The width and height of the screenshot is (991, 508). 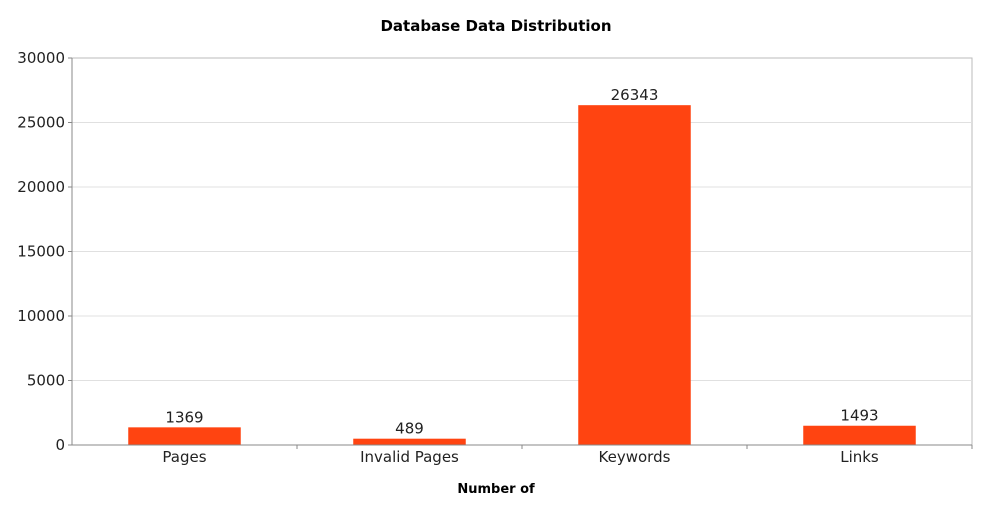 What do you see at coordinates (184, 417) in the screenshot?
I see `bar-value-label: 1369` at bounding box center [184, 417].